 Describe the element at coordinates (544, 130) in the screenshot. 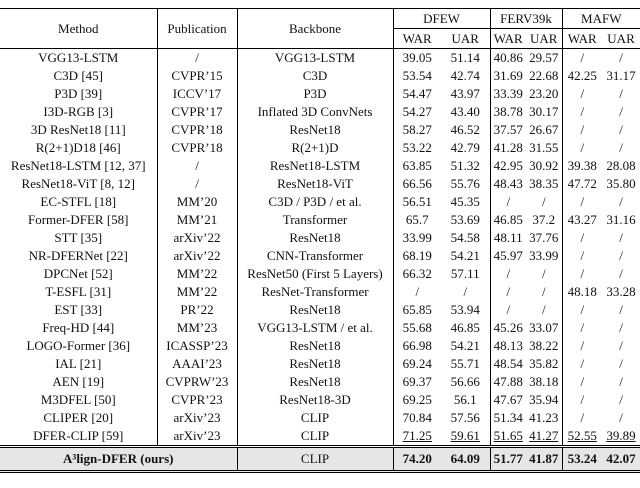

I see `value-cell: 26.67` at that location.